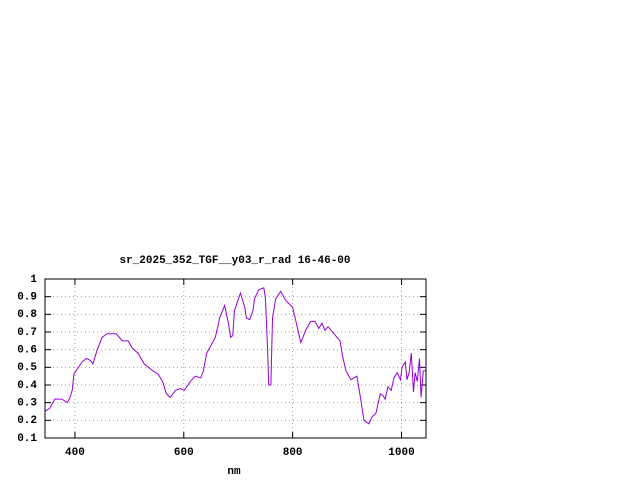 The image size is (640, 480). I want to click on y-tick-label: 0.1, so click(27, 439).